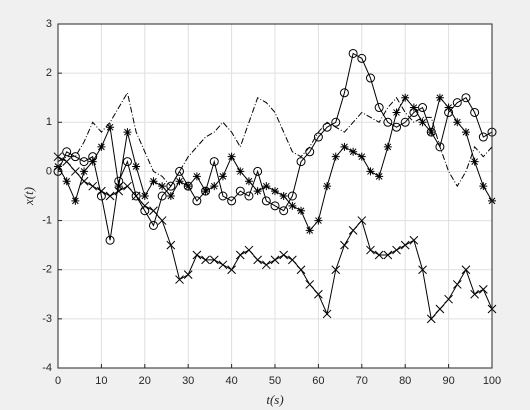  What do you see at coordinates (28, 196) in the screenshot?
I see `y-axis-label: x(t)` at bounding box center [28, 196].